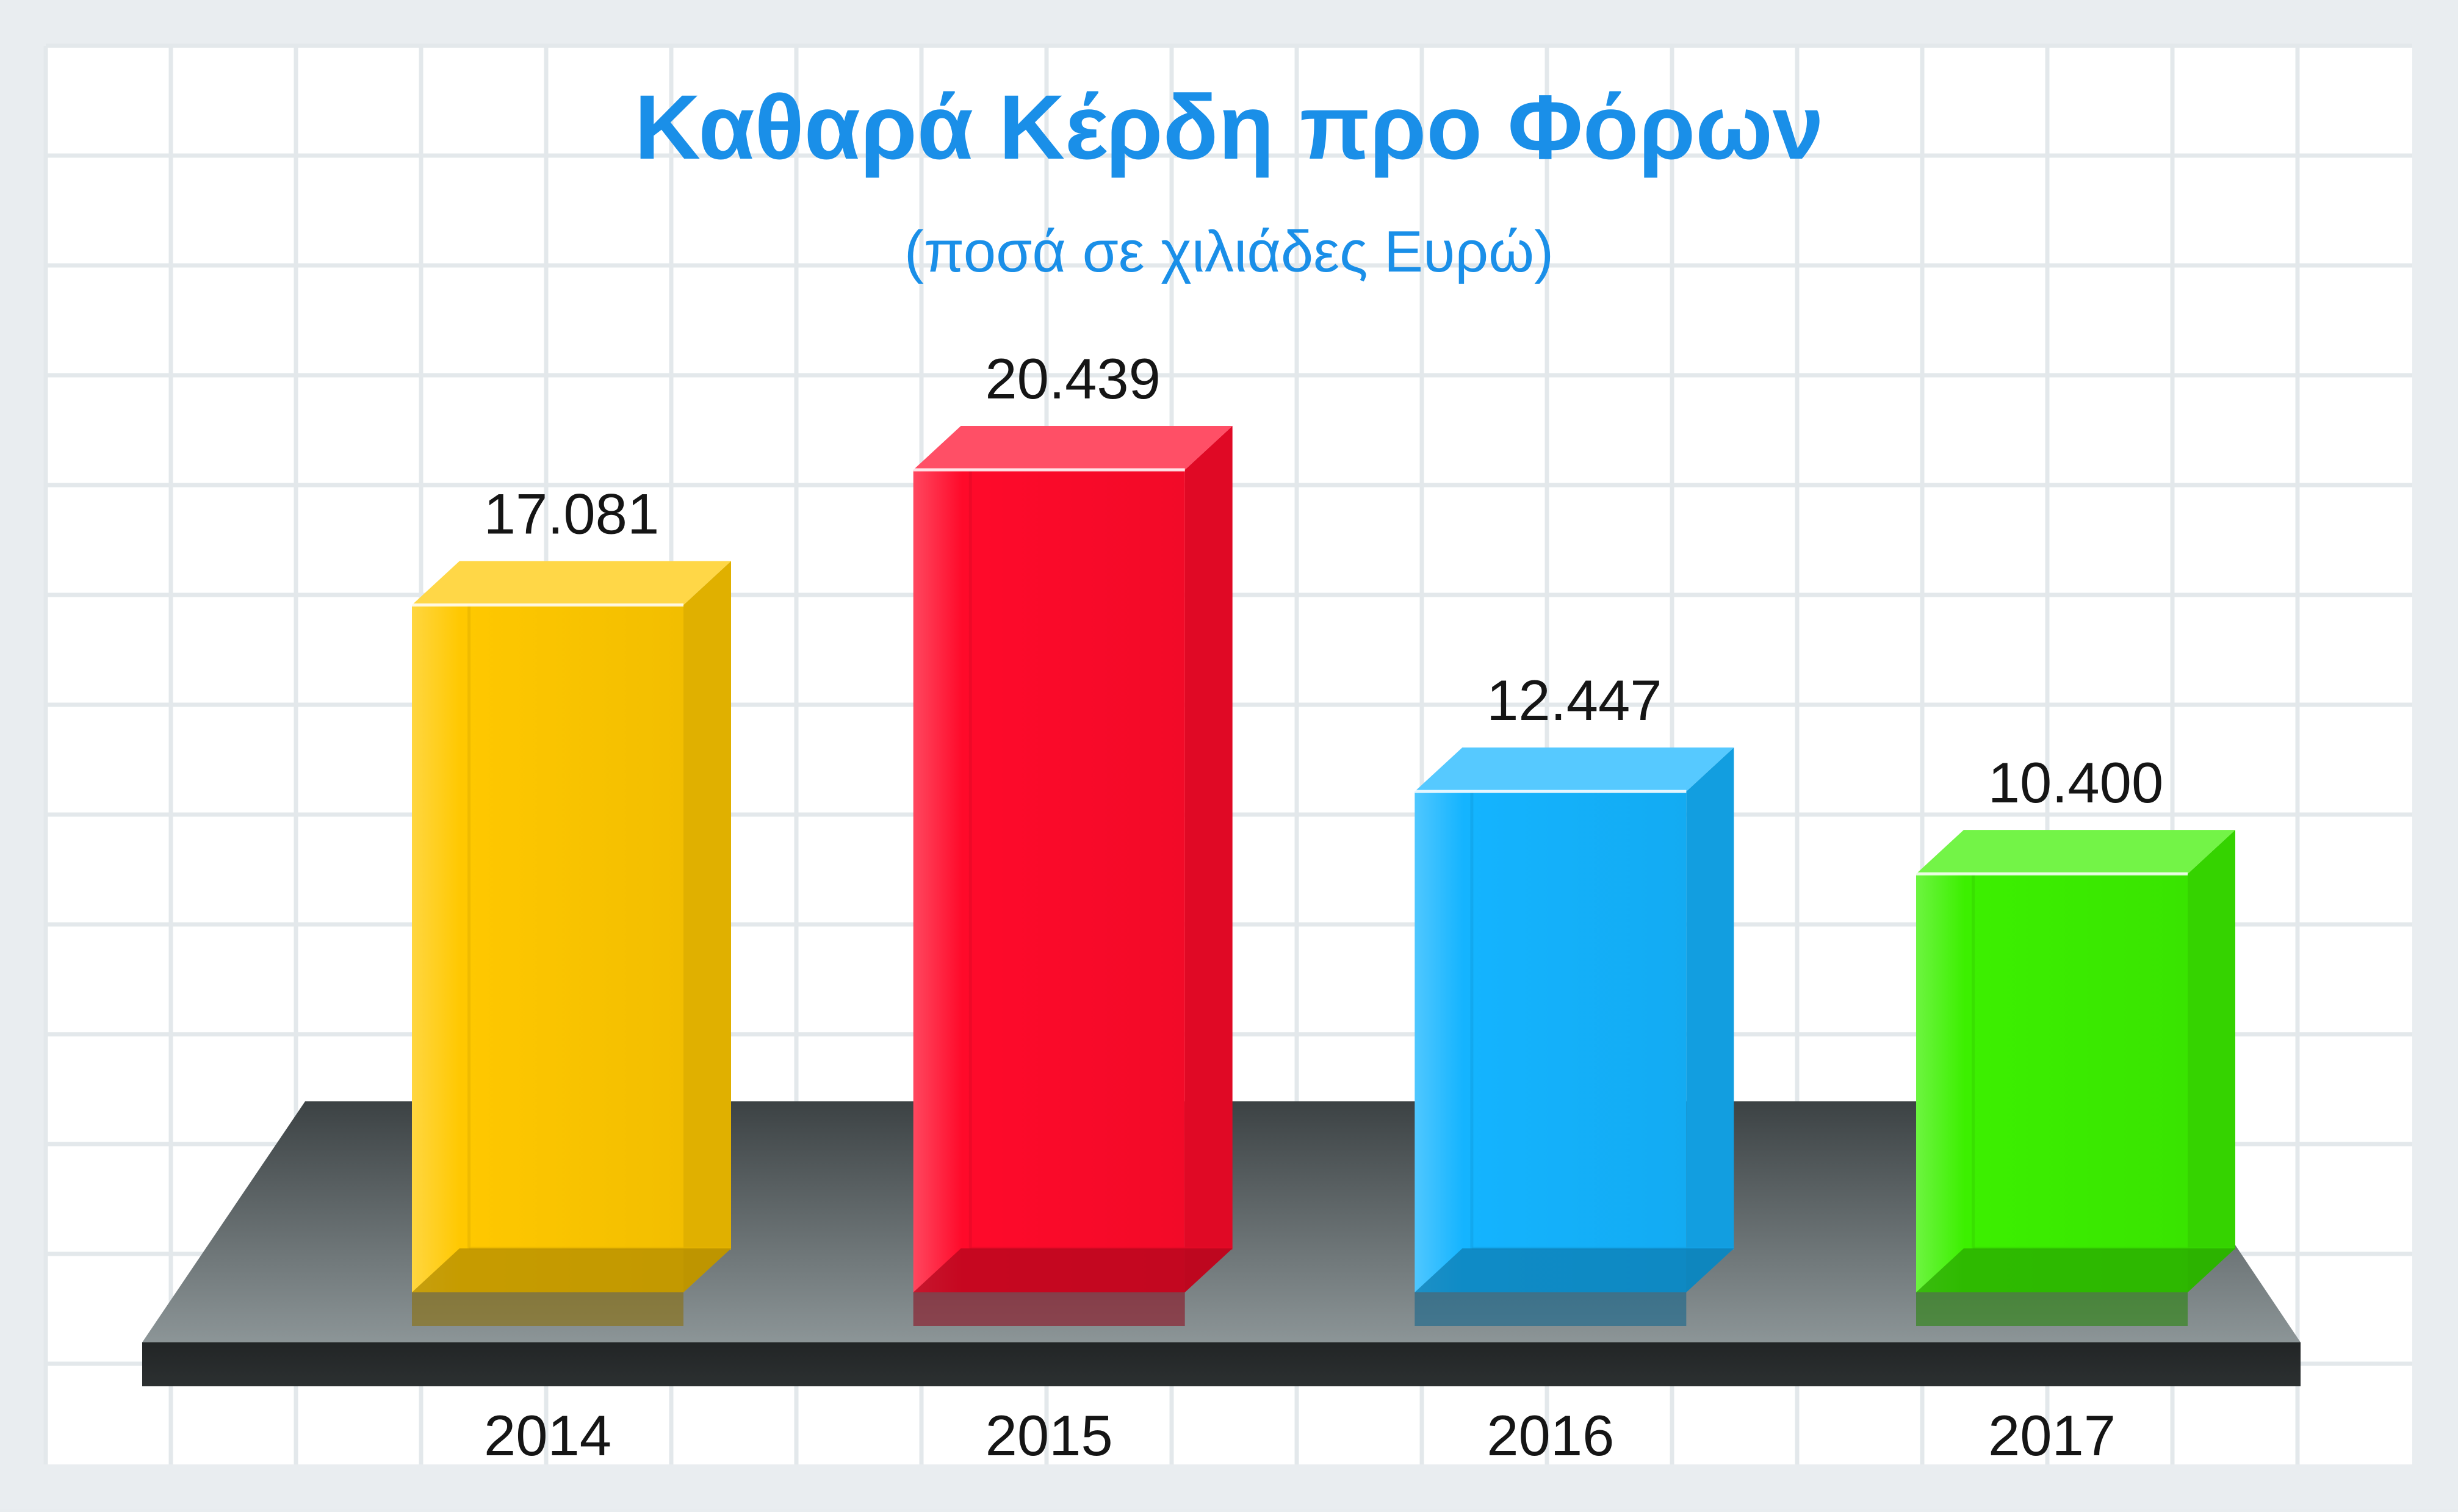 The width and height of the screenshot is (2458, 1512). I want to click on platform-front-edge, so click(1221, 1364).